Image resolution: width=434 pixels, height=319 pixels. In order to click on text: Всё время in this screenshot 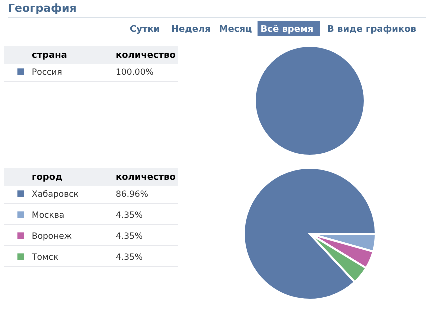, I will do `click(287, 30)`.